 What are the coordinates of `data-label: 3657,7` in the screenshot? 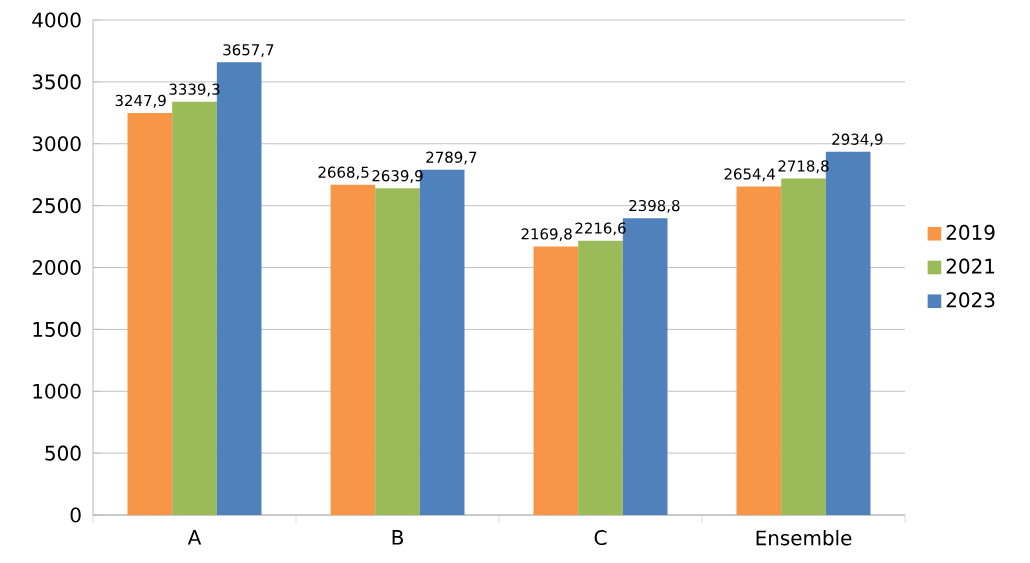 It's located at (248, 50).